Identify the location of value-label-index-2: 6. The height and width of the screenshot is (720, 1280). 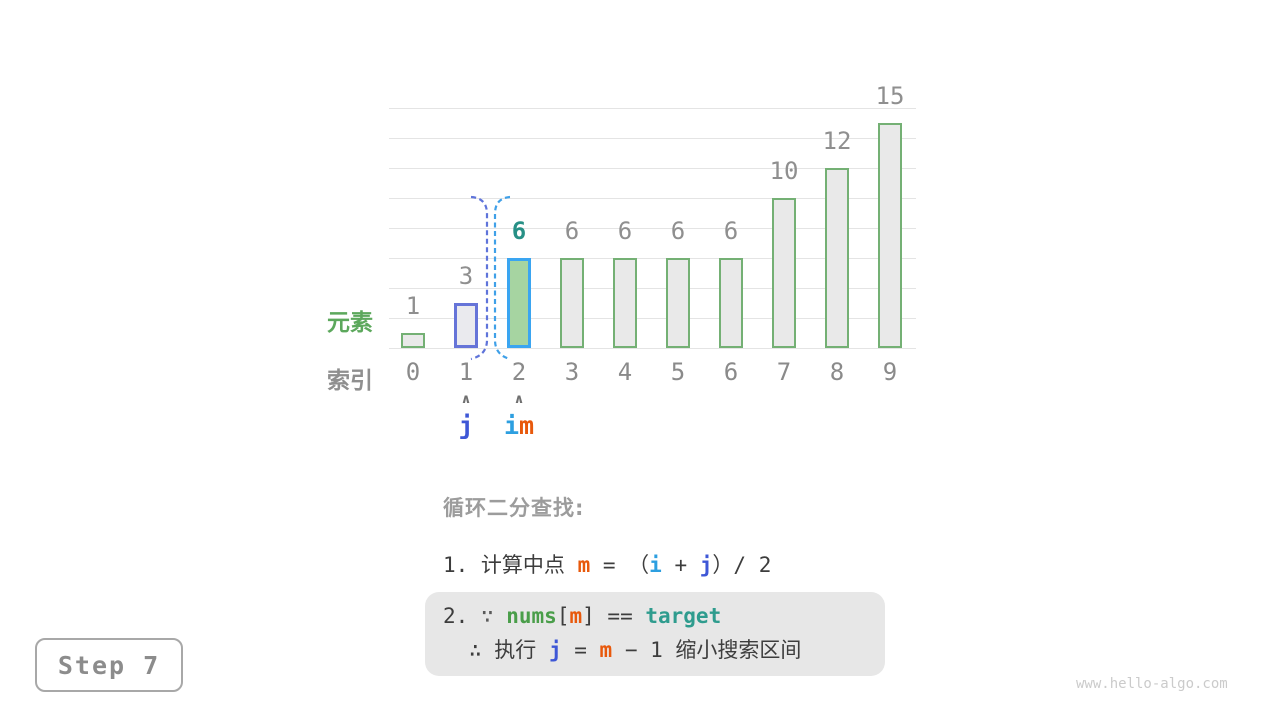
(519, 231).